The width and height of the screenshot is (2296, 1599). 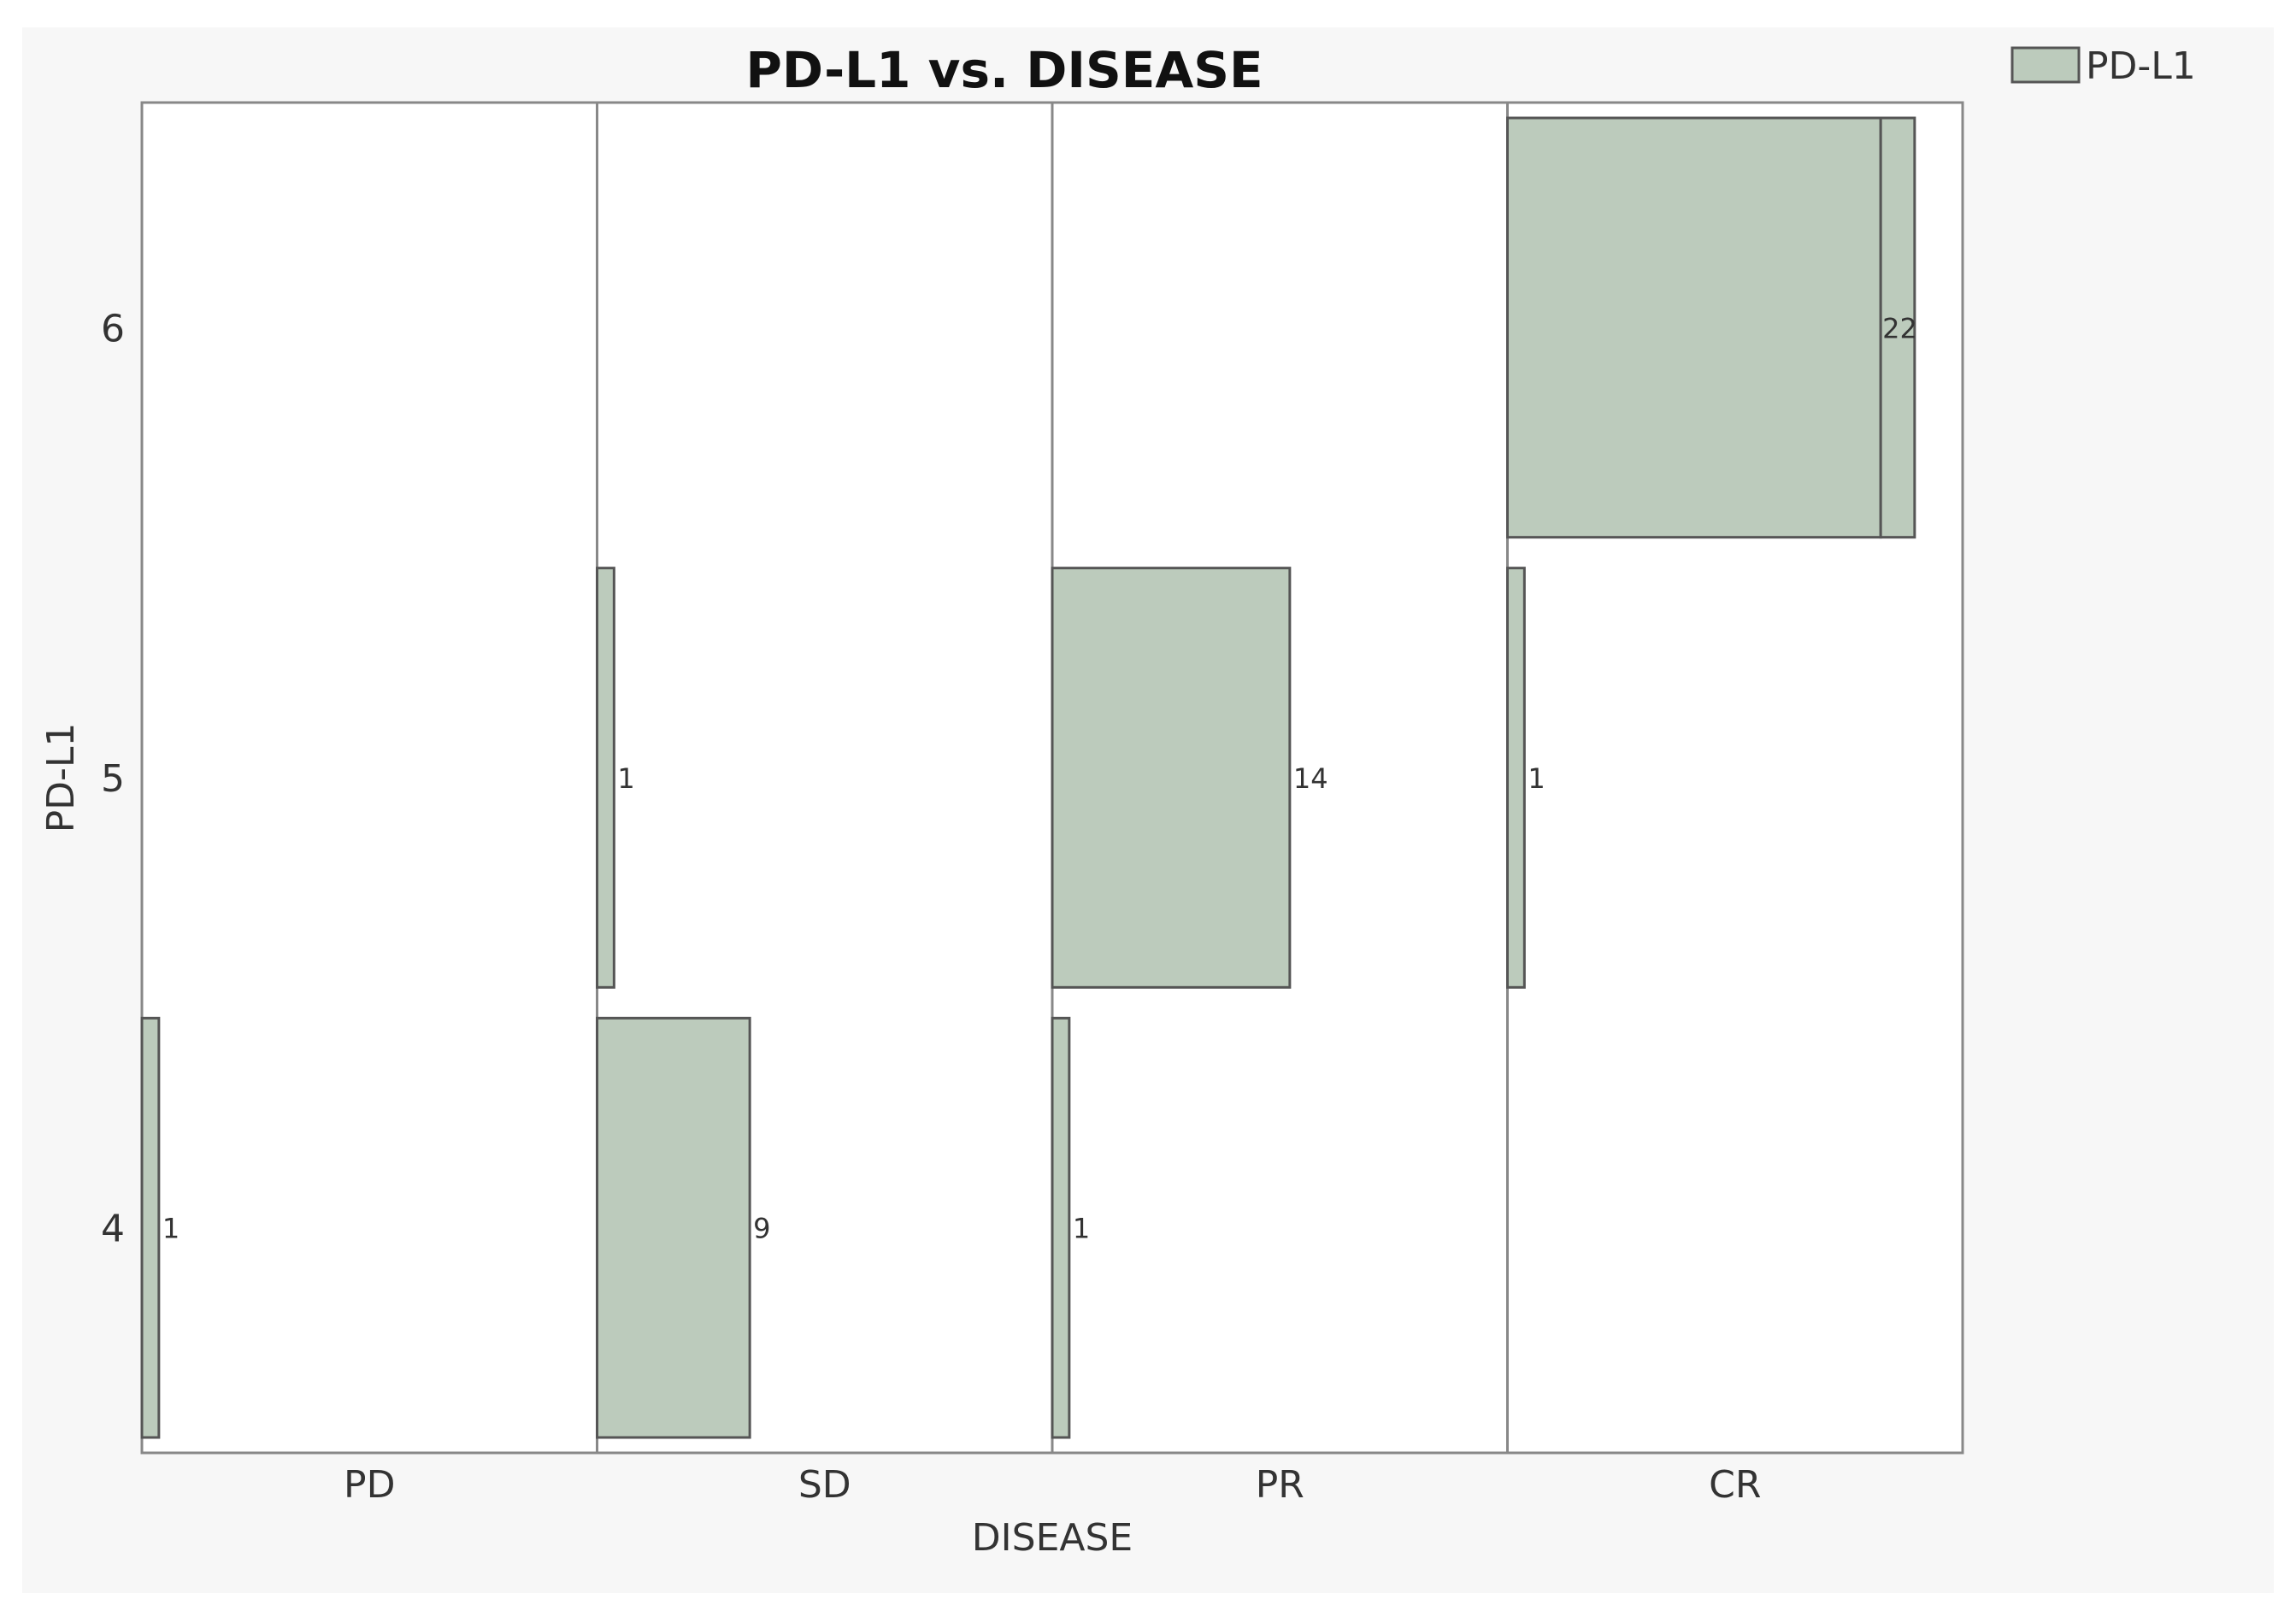 What do you see at coordinates (761, 1229) in the screenshot?
I see `count-label: 9` at bounding box center [761, 1229].